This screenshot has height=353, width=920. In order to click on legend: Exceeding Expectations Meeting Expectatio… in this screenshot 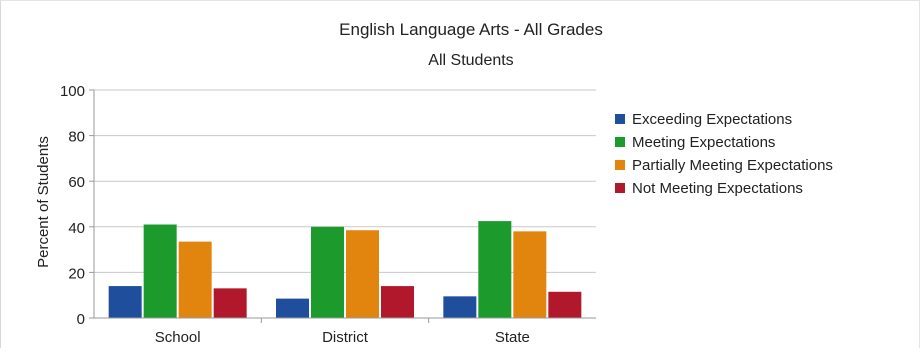, I will do `click(724, 154)`.